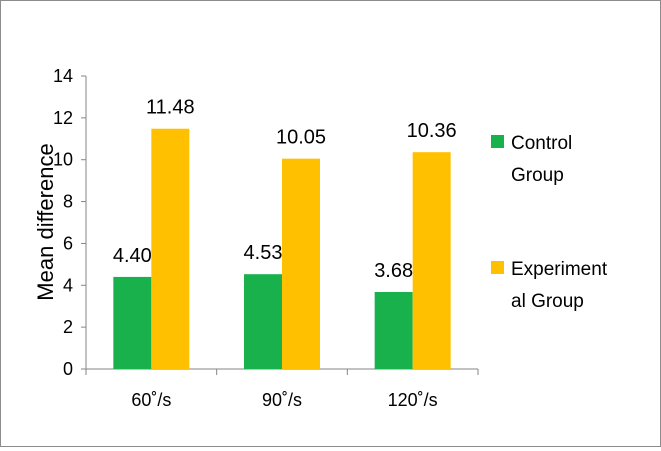 The image size is (661, 451). I want to click on data-label: 10.36, so click(432, 131).